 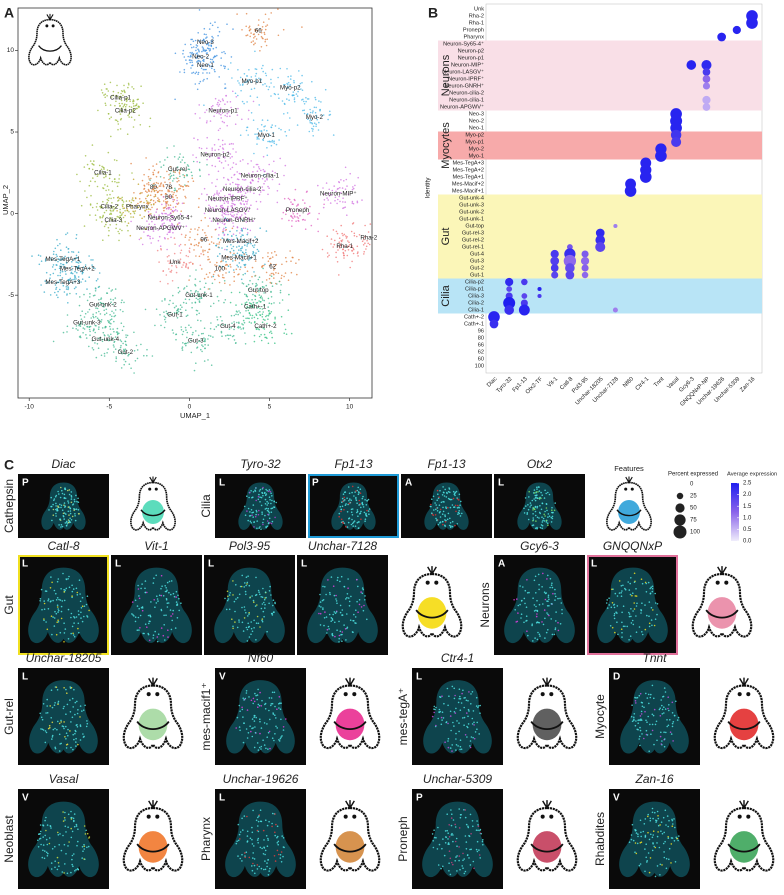 I want to click on view-label: D, so click(x=616, y=677).